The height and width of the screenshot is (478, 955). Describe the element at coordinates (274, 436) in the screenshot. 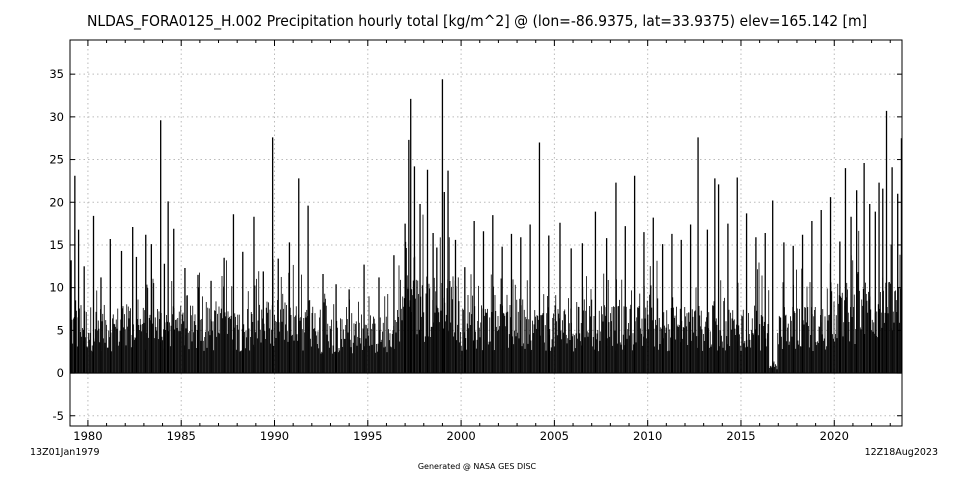

I see `x-tick-label: 1990` at that location.